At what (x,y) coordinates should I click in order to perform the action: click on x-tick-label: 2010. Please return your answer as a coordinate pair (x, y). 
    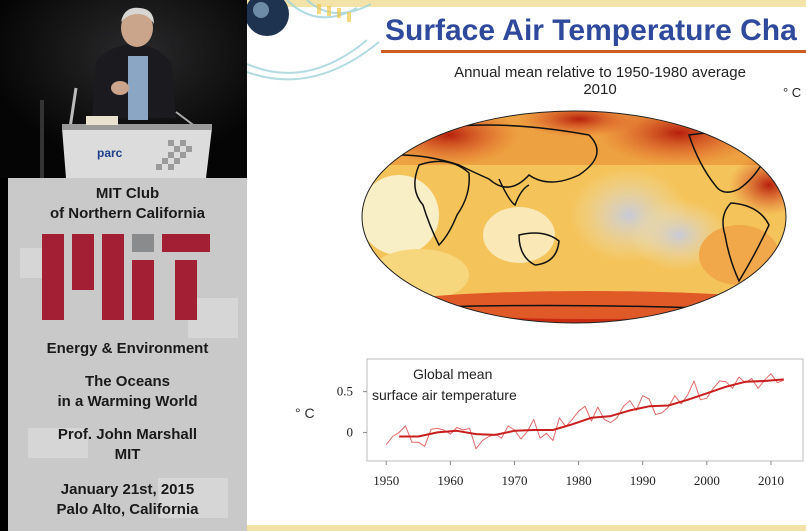
    Looking at the image, I should click on (771, 480).